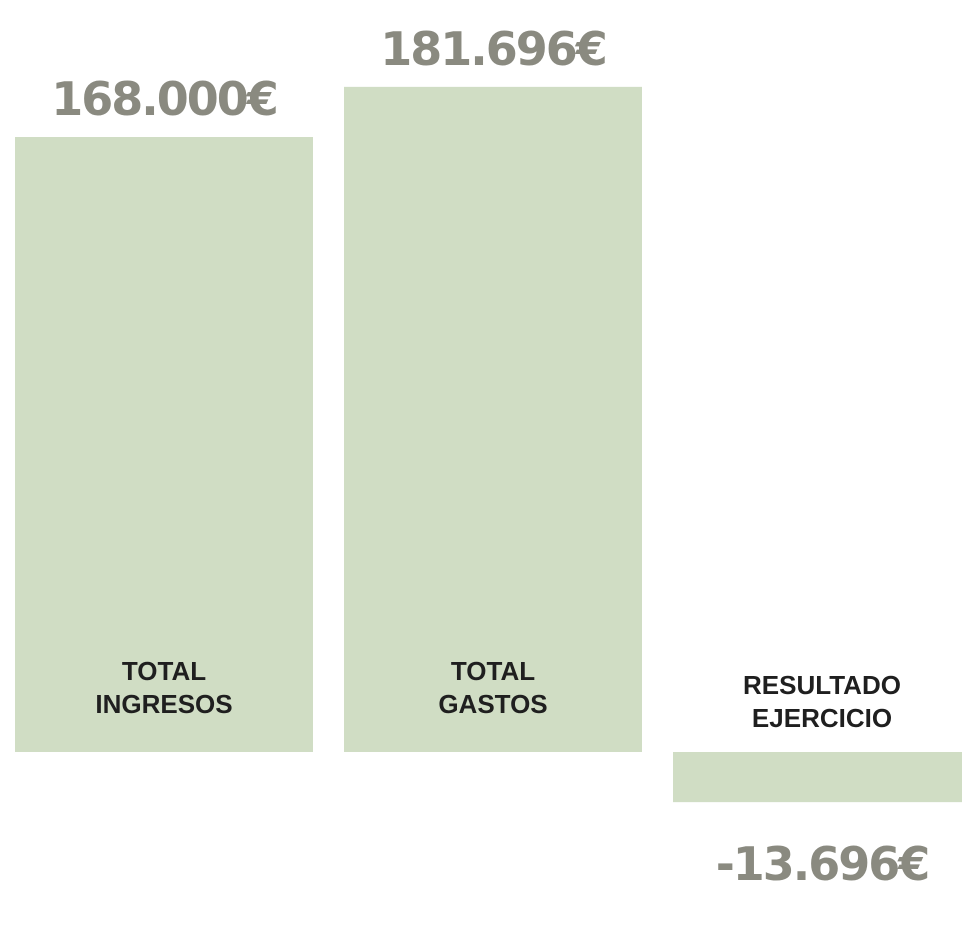 The width and height of the screenshot is (962, 949). What do you see at coordinates (164, 671) in the screenshot?
I see `category-label-1-line-1: TOTAL` at bounding box center [164, 671].